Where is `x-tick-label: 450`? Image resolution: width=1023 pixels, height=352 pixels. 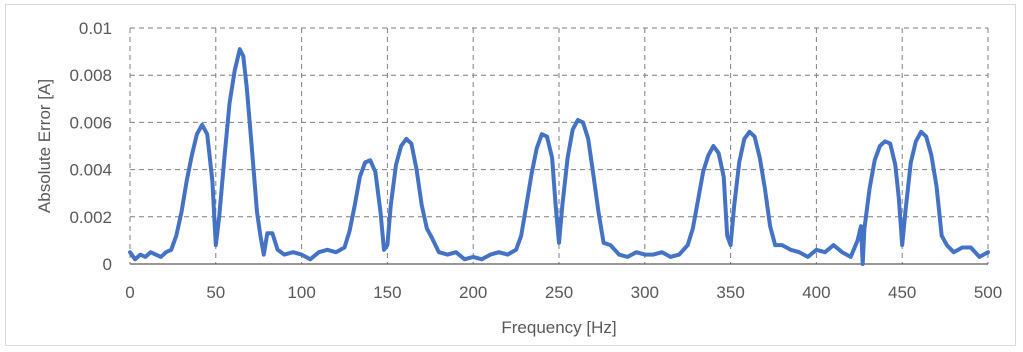 x-tick-label: 450 is located at coordinates (902, 292).